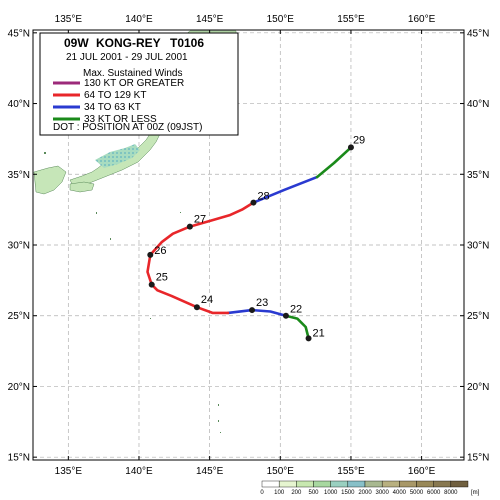  What do you see at coordinates (262, 303) in the screenshot?
I see `day-label: 23` at bounding box center [262, 303].